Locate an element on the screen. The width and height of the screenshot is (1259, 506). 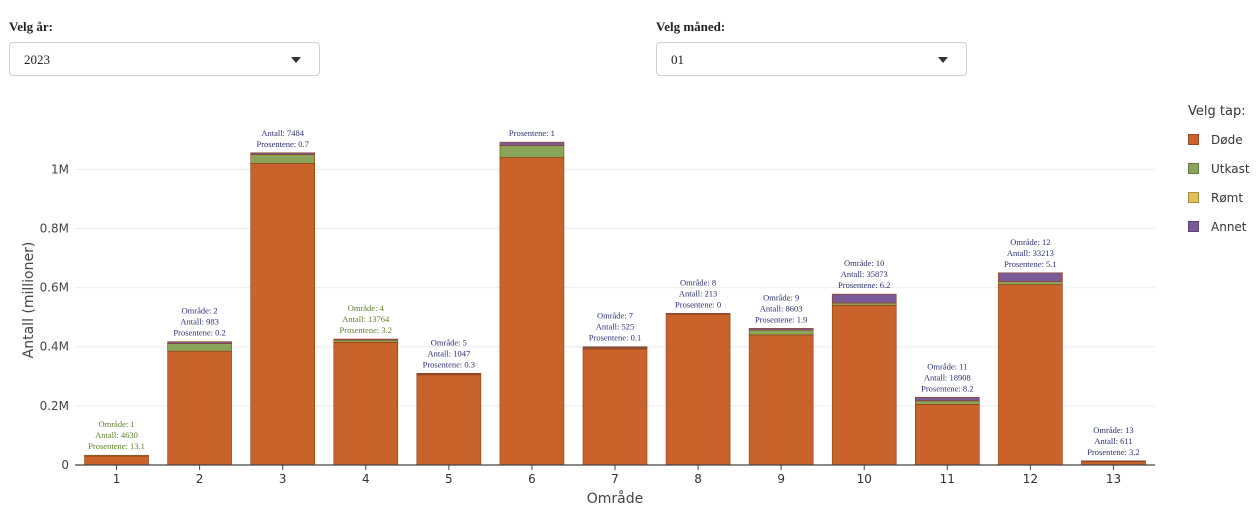
x-tick-label: 9 is located at coordinates (781, 479).